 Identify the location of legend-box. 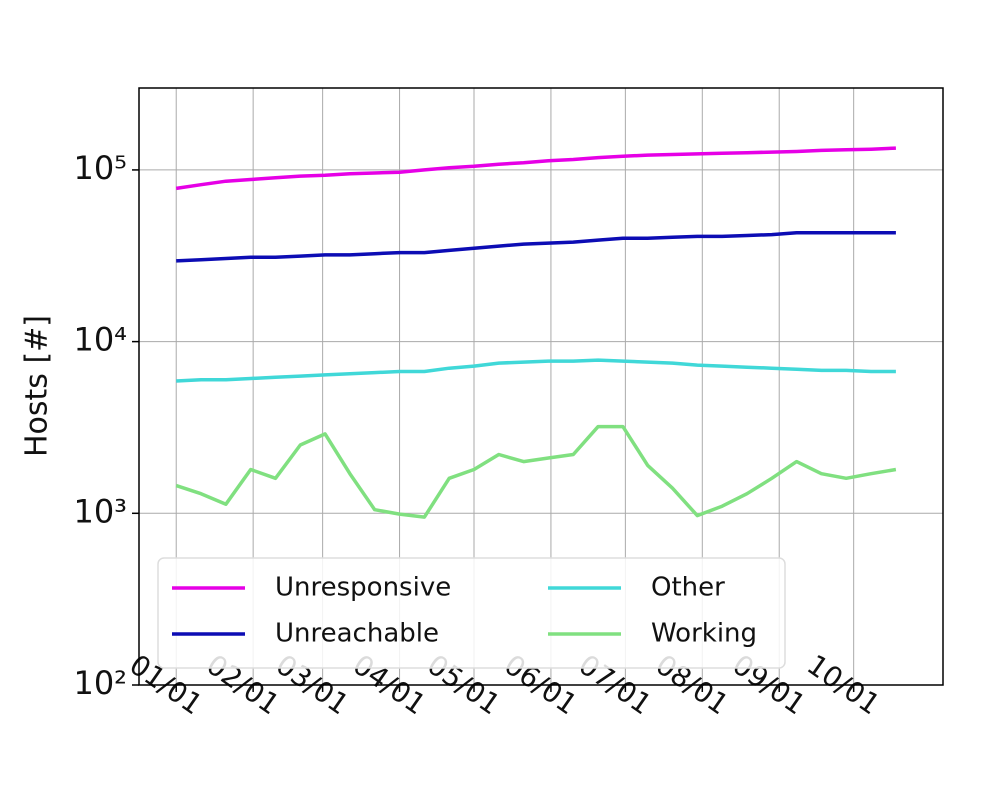
(471, 613).